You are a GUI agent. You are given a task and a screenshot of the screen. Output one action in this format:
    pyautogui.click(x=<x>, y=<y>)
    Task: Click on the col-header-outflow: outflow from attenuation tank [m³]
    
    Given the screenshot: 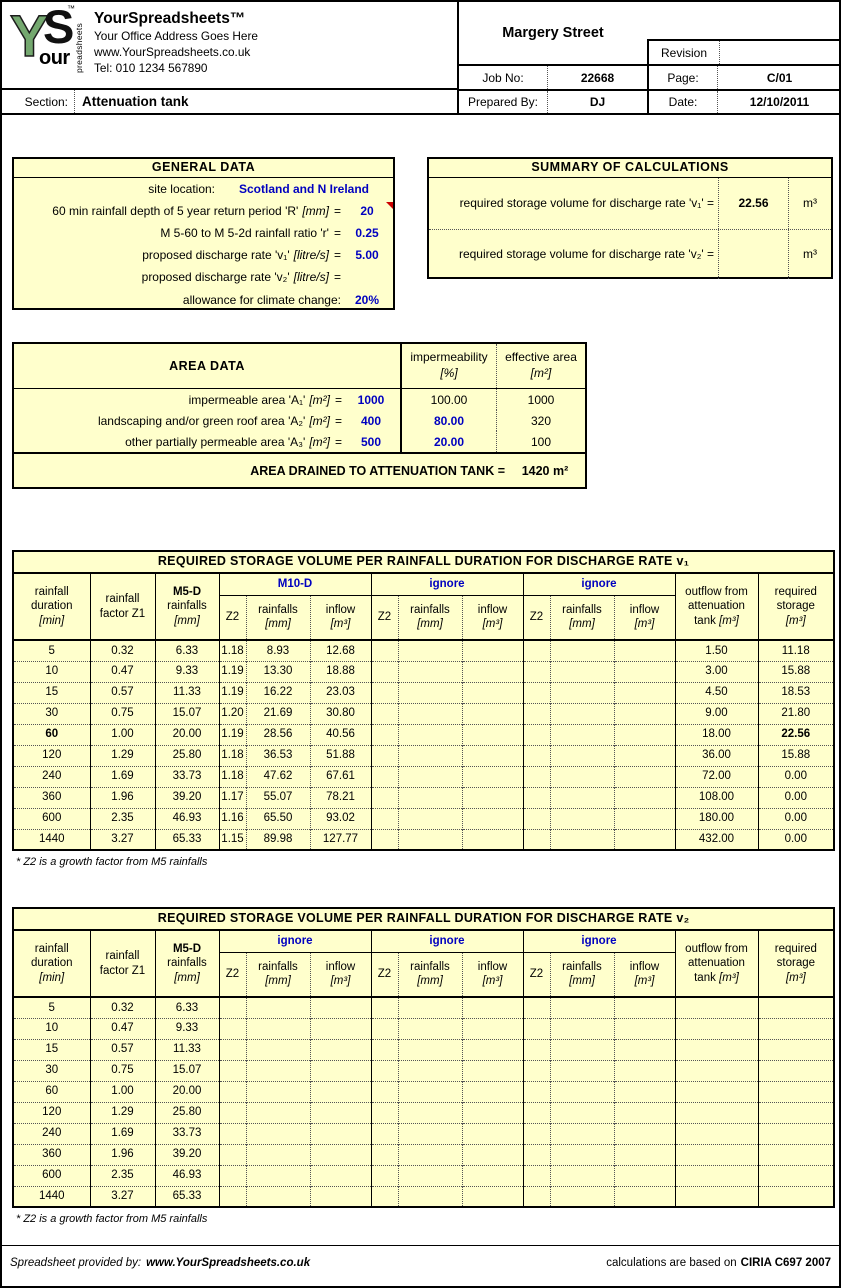 What is the action you would take?
    pyautogui.click(x=717, y=607)
    